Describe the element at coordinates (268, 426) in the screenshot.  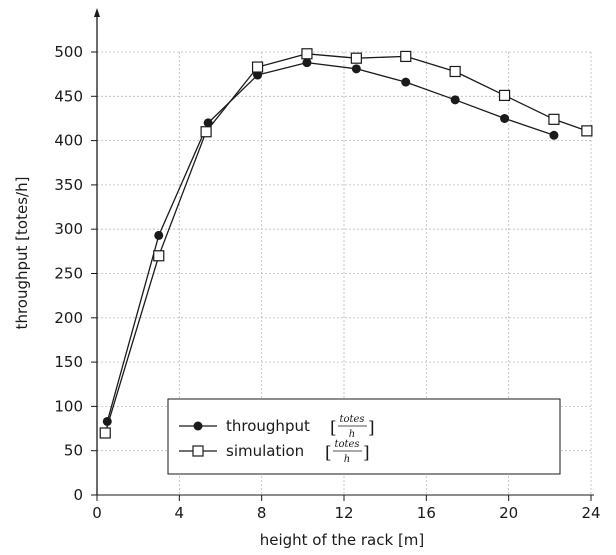
I see `legend-label-throughput: throughput` at that location.